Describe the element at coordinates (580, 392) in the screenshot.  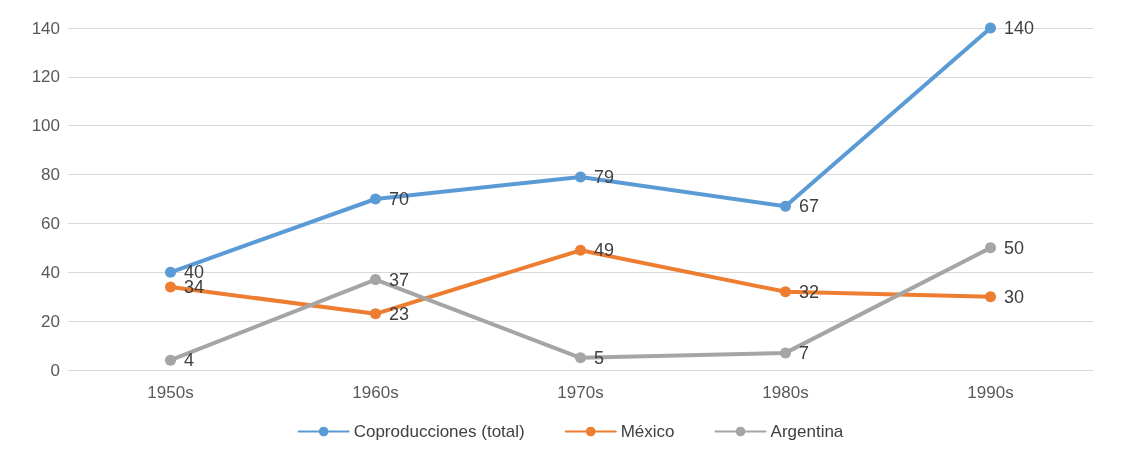
I see `x-tick-label: 1970s` at that location.